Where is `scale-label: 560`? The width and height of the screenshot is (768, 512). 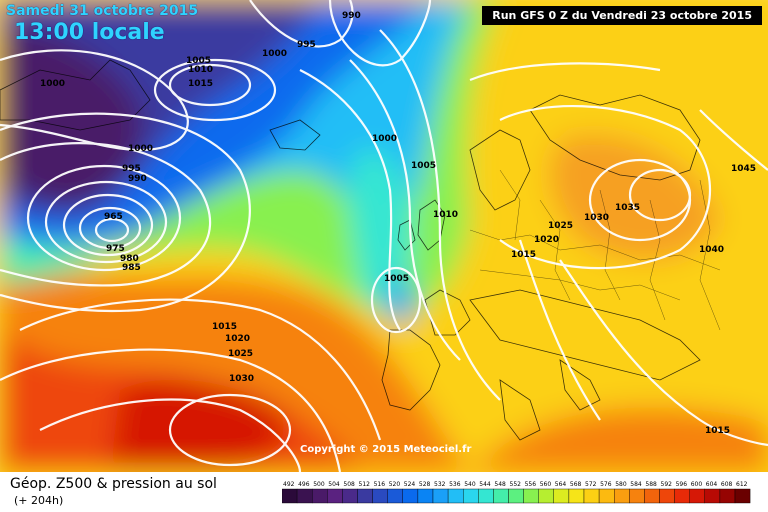 scale-label: 560 is located at coordinates (546, 484).